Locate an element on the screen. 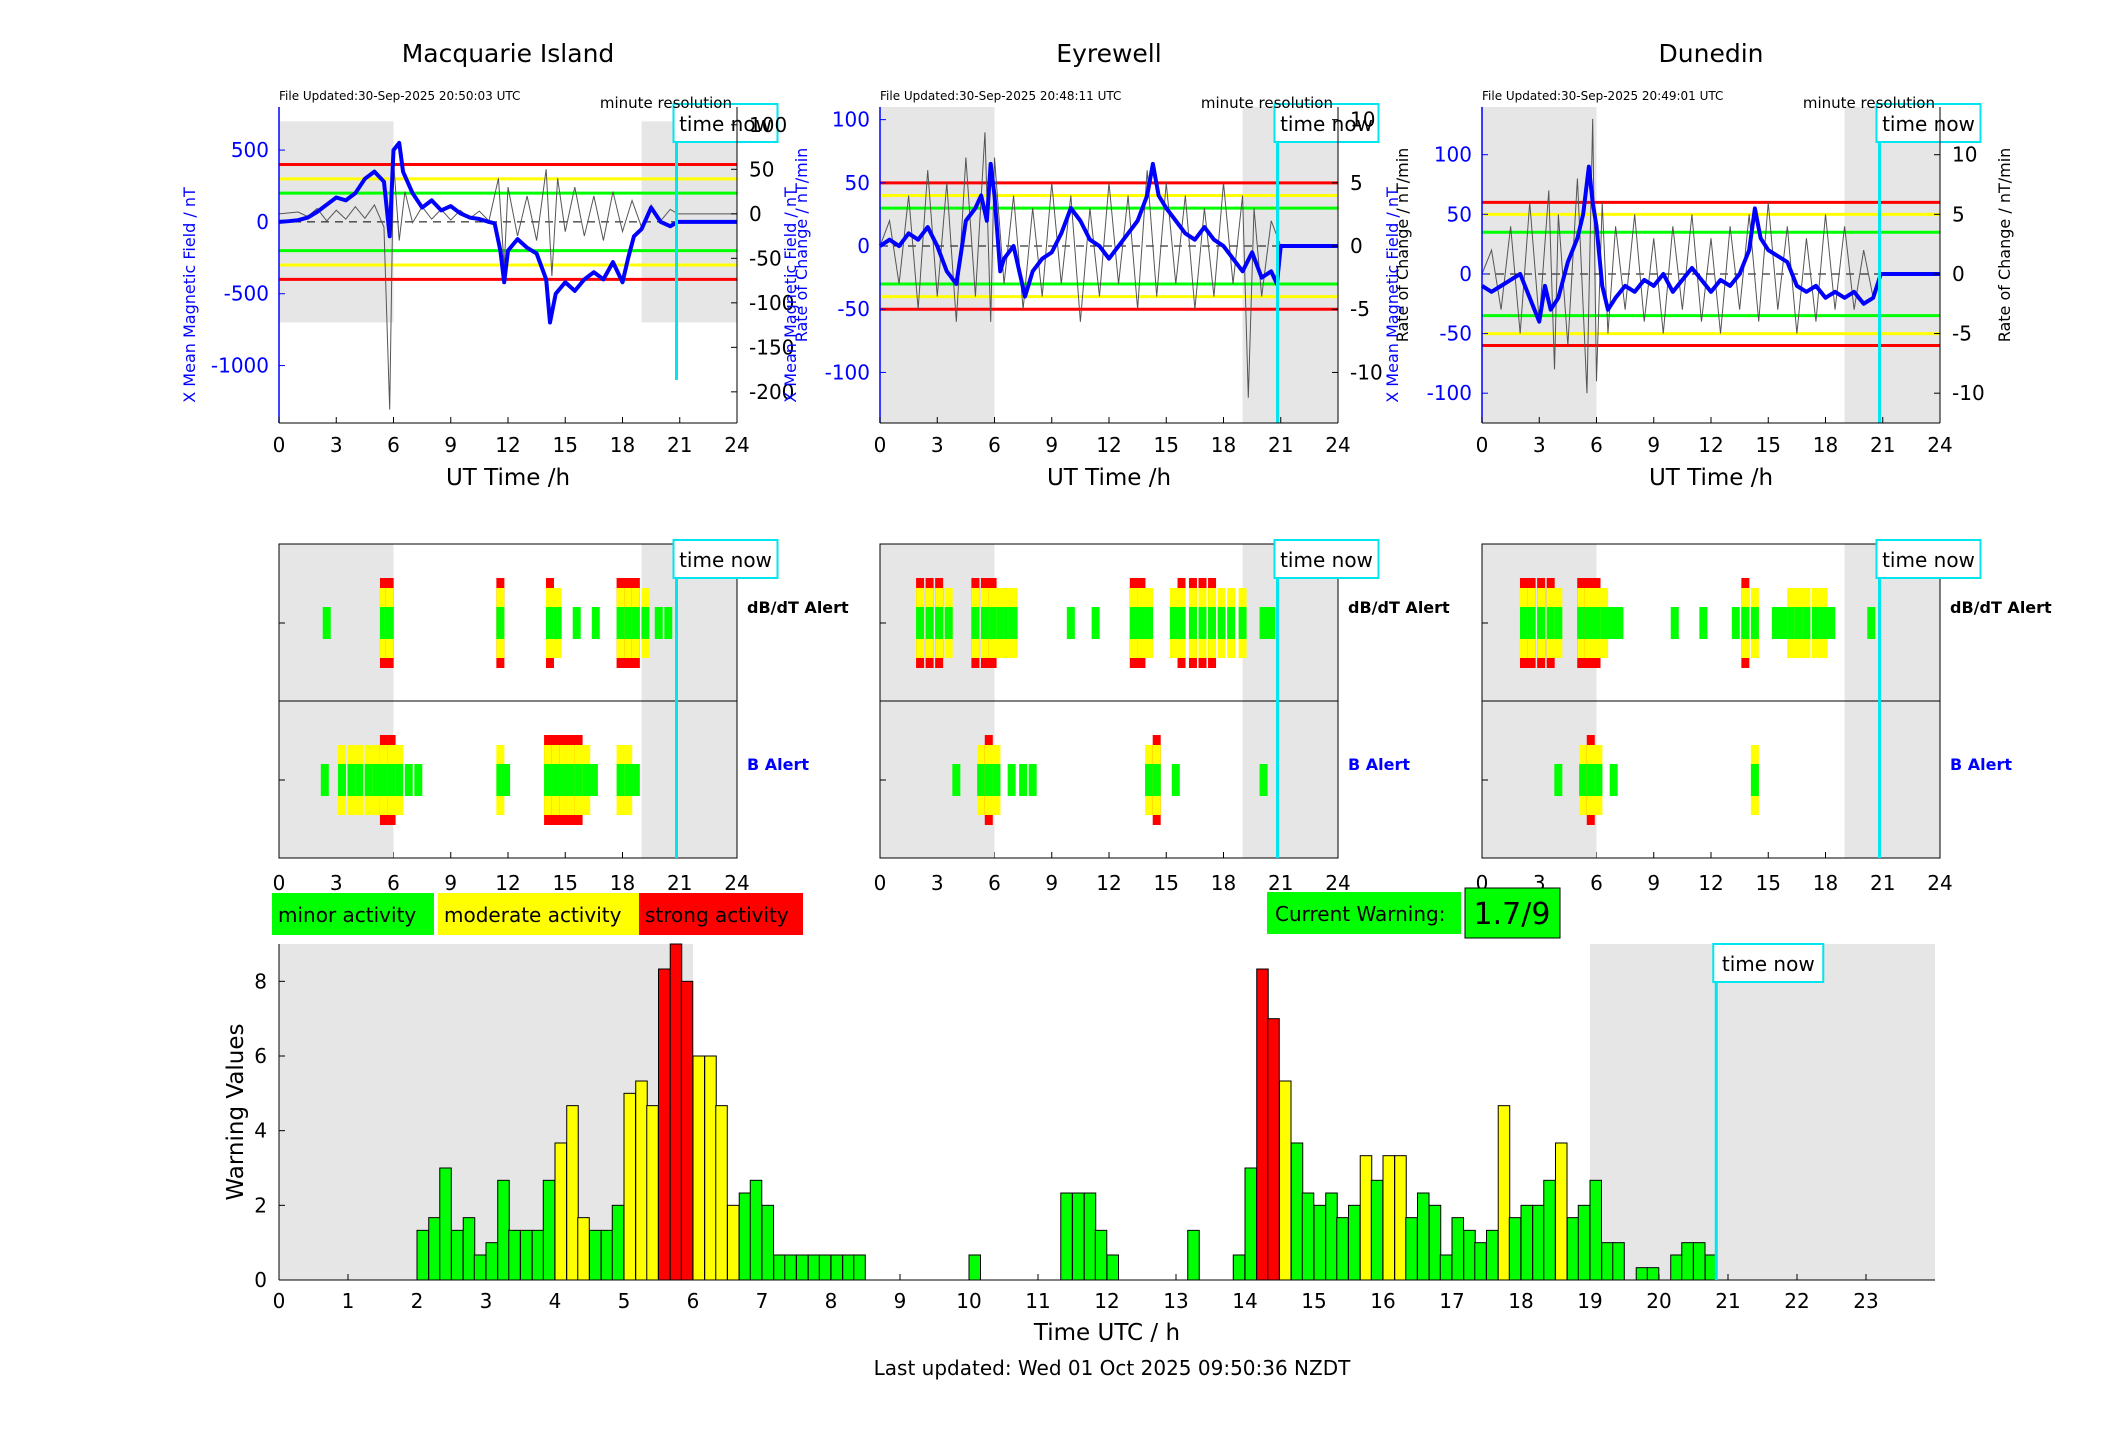 The height and width of the screenshot is (1437, 2117). station-0-alert-time-tick-label: 15 is located at coordinates (565, 883).